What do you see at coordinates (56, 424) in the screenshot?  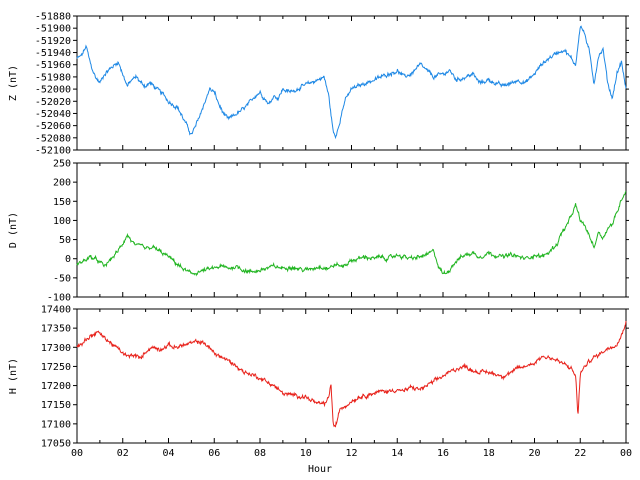 I see `y-tick-label: 17100` at bounding box center [56, 424].